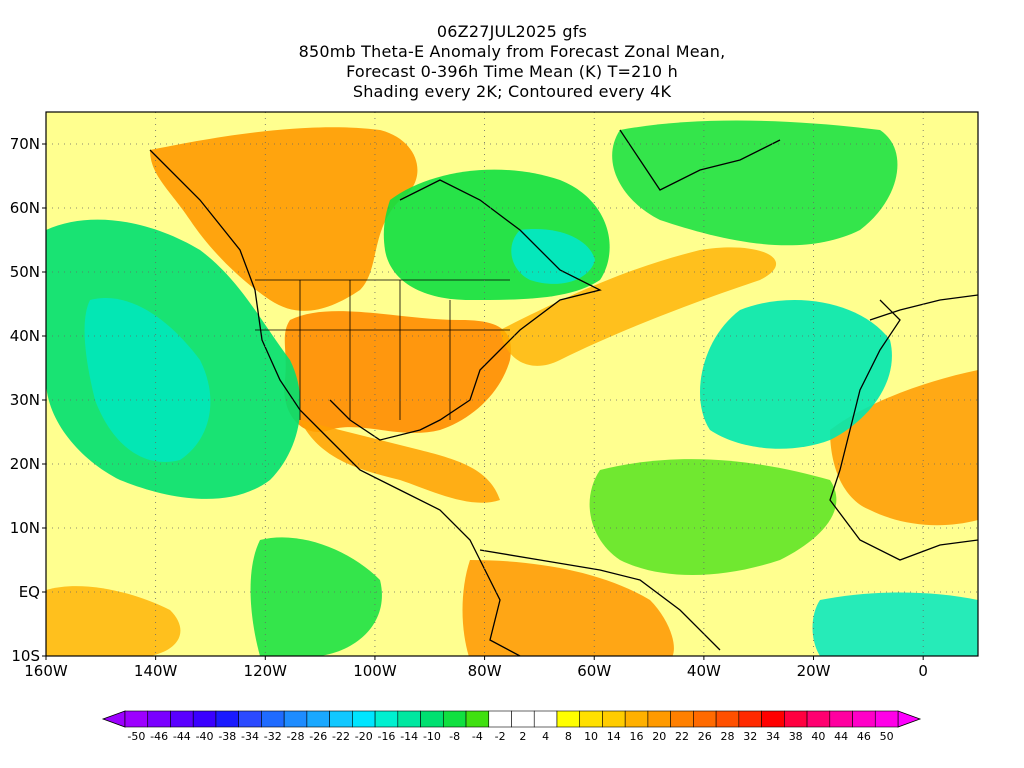 This screenshot has height=768, width=1024. Describe the element at coordinates (522, 736) in the screenshot. I see `colorbar-label-17: 2` at that location.